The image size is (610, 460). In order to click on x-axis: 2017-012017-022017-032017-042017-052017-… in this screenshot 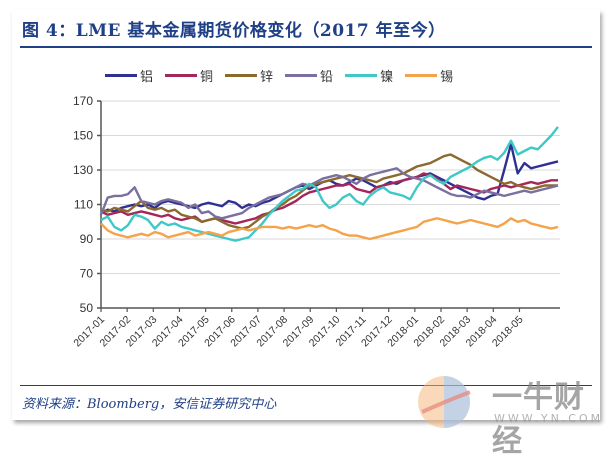, I will do `click(315, 328)`.